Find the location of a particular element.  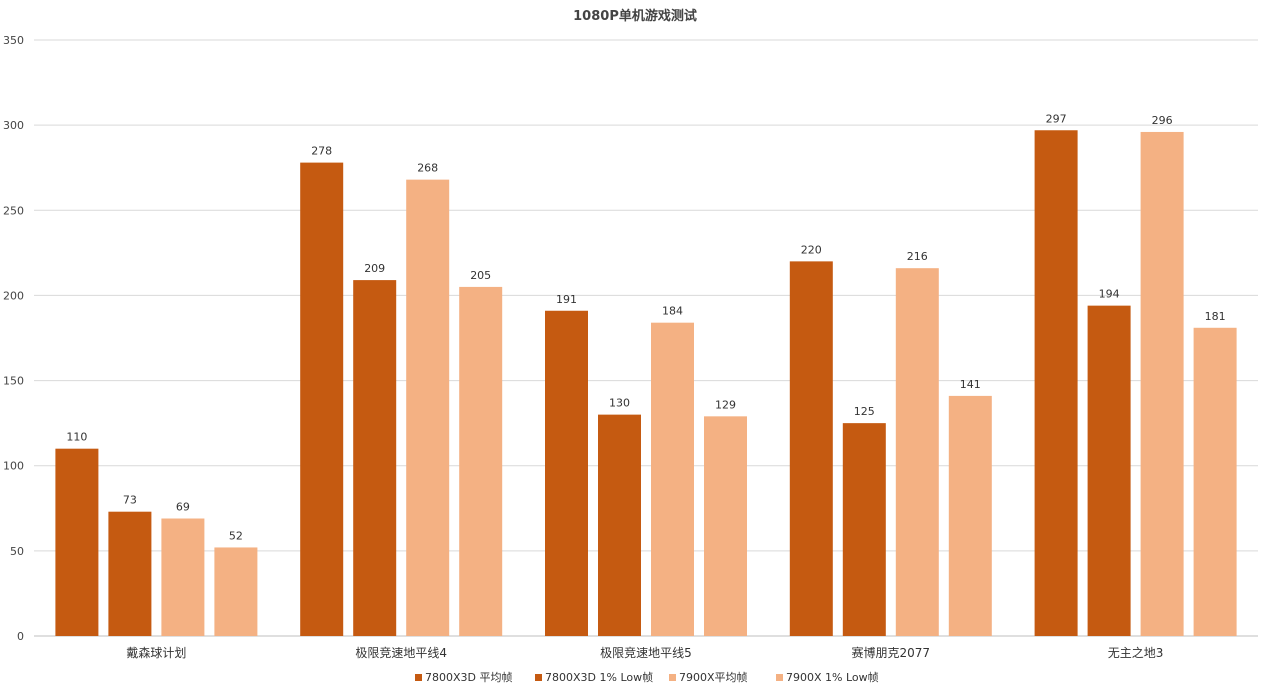

data-label: 125 is located at coordinates (864, 411).